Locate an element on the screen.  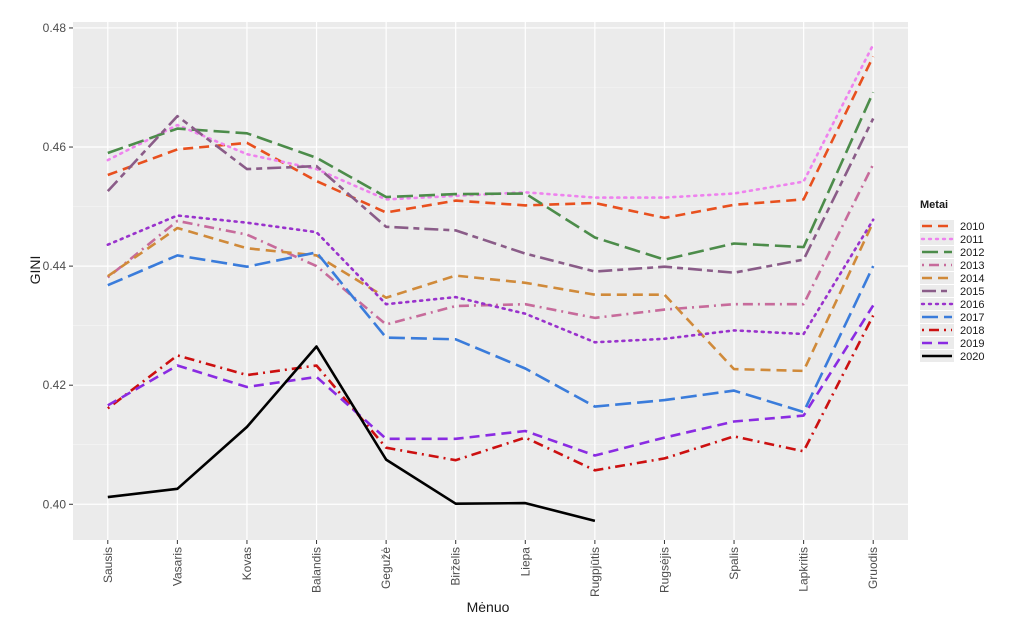
y-tick-label: 0.40 is located at coordinates (55, 504).